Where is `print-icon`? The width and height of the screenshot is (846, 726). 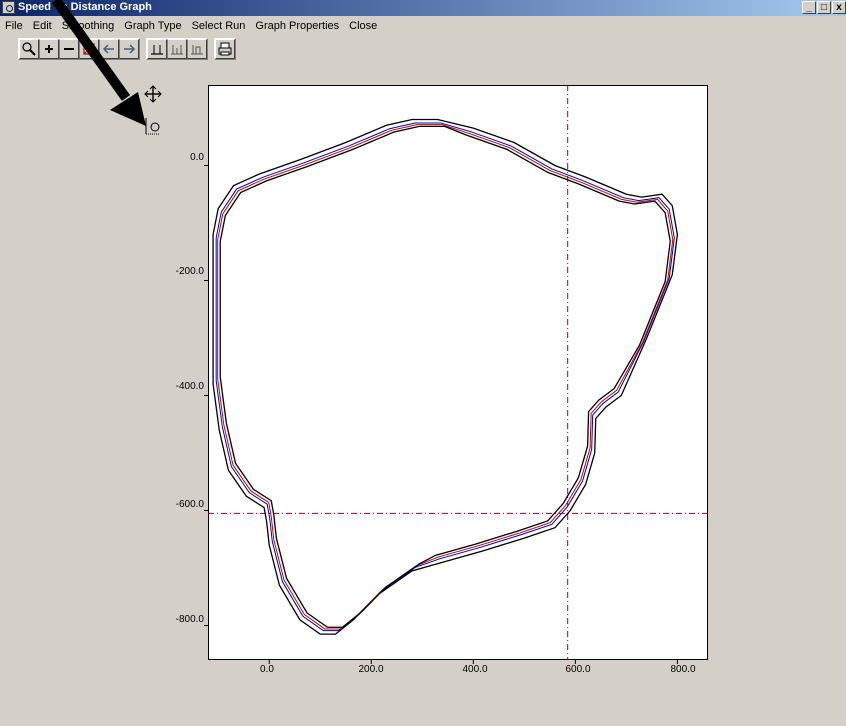
print-icon is located at coordinates (225, 49).